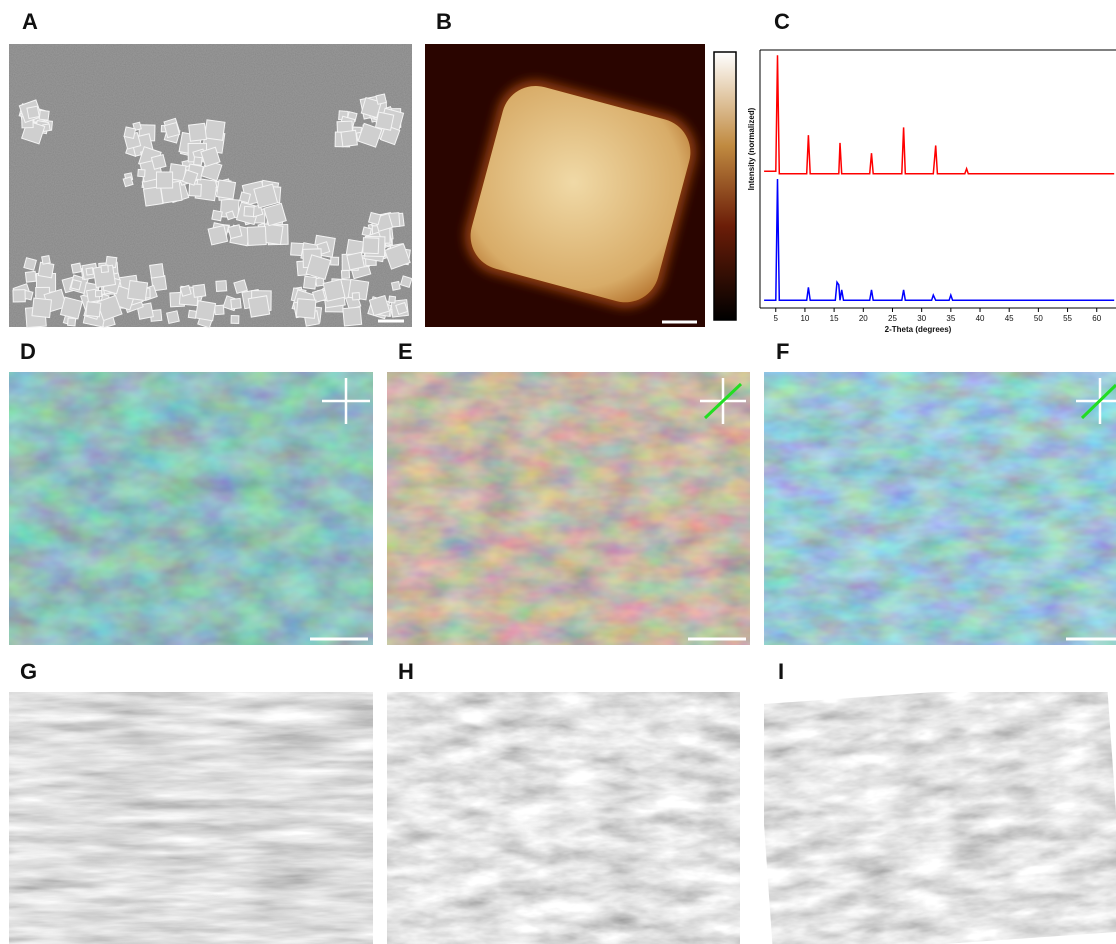 This screenshot has width=1116, height=944. What do you see at coordinates (892, 318) in the screenshot?
I see `x-tick-label: 25` at bounding box center [892, 318].